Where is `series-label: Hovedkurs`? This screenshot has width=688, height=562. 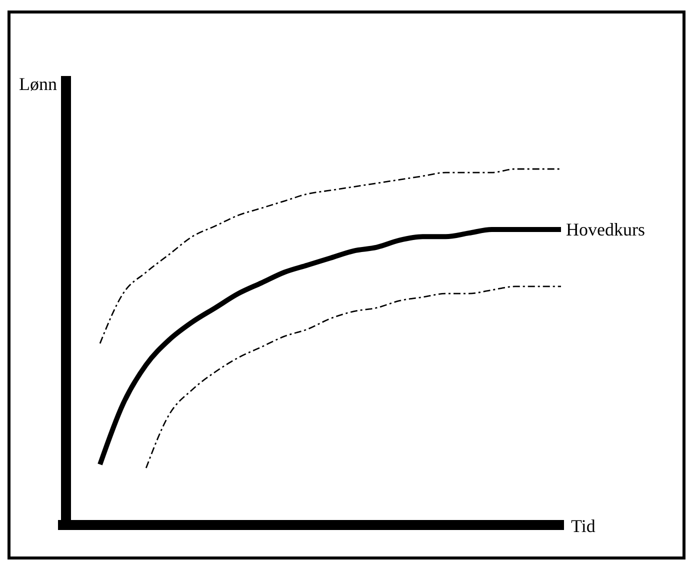 series-label: Hovedkurs is located at coordinates (605, 230).